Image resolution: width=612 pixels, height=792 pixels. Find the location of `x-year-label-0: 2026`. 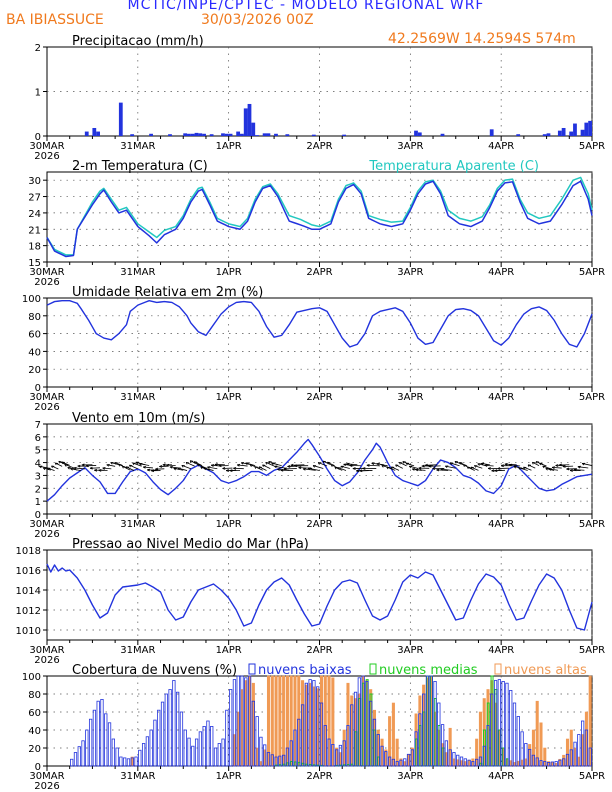

x-year-label-0: 2026 is located at coordinates (46, 156).